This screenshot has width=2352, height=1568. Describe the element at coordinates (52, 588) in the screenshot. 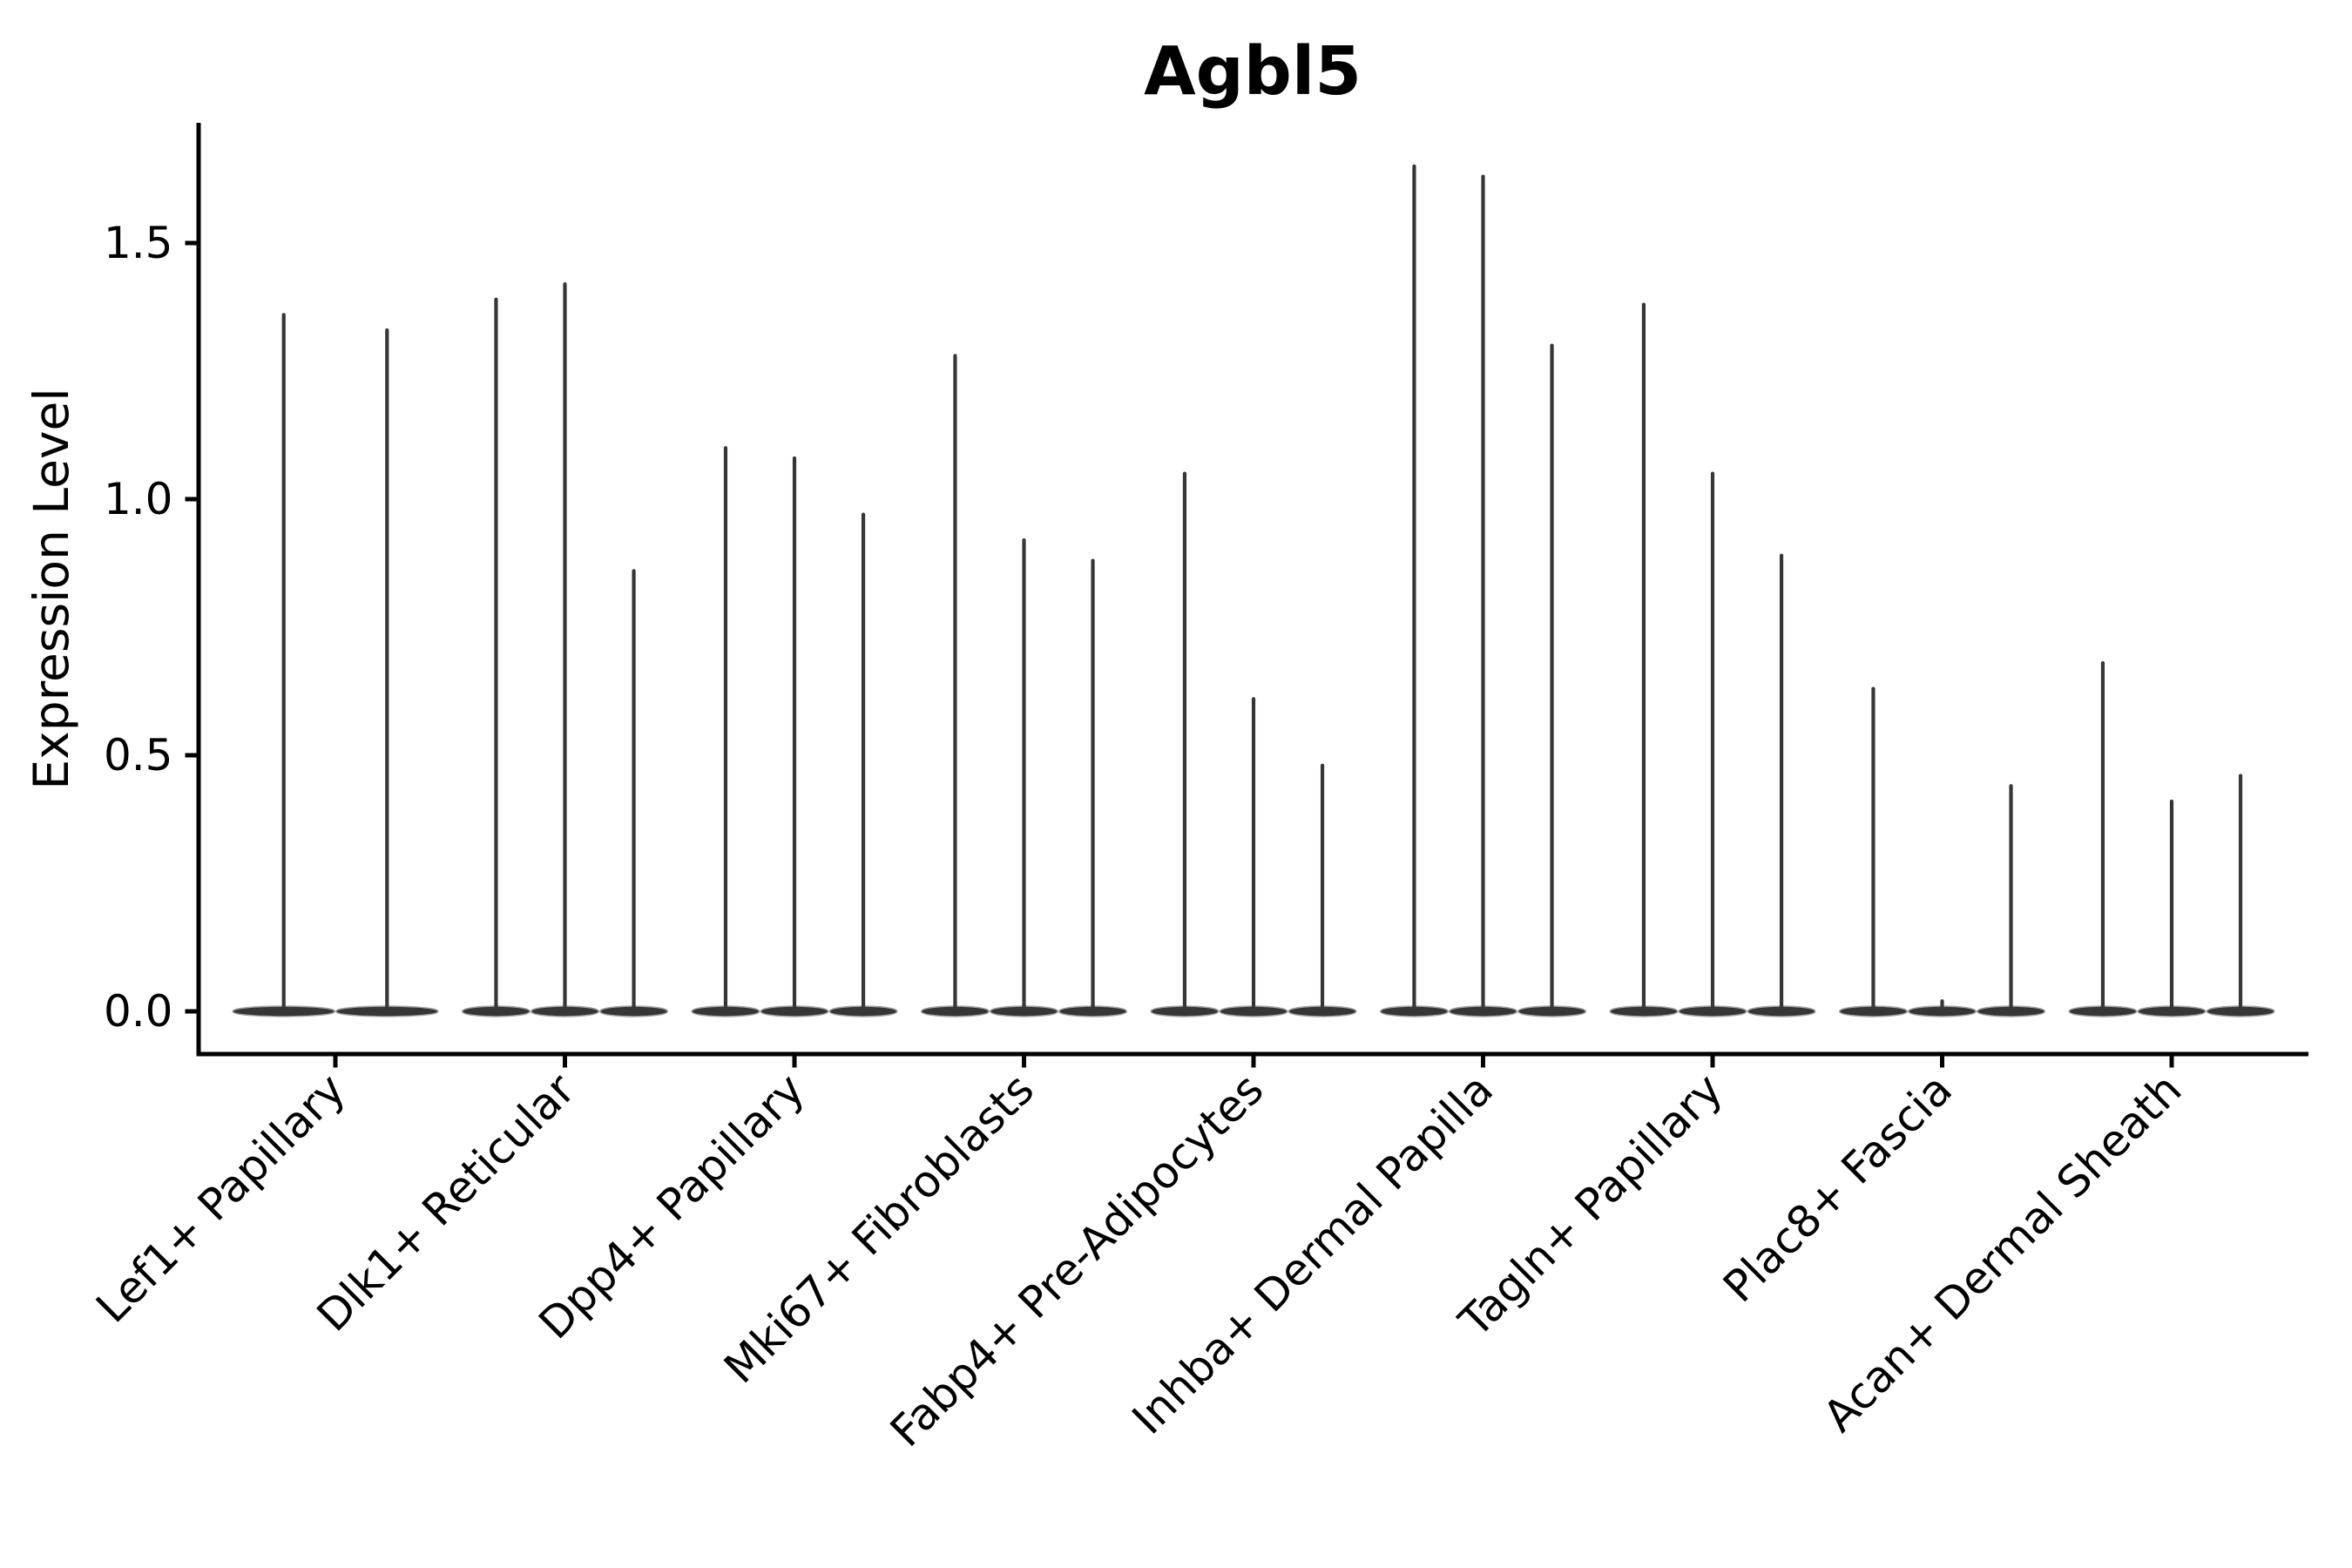

I see `y-axis-label: Expression Level` at that location.